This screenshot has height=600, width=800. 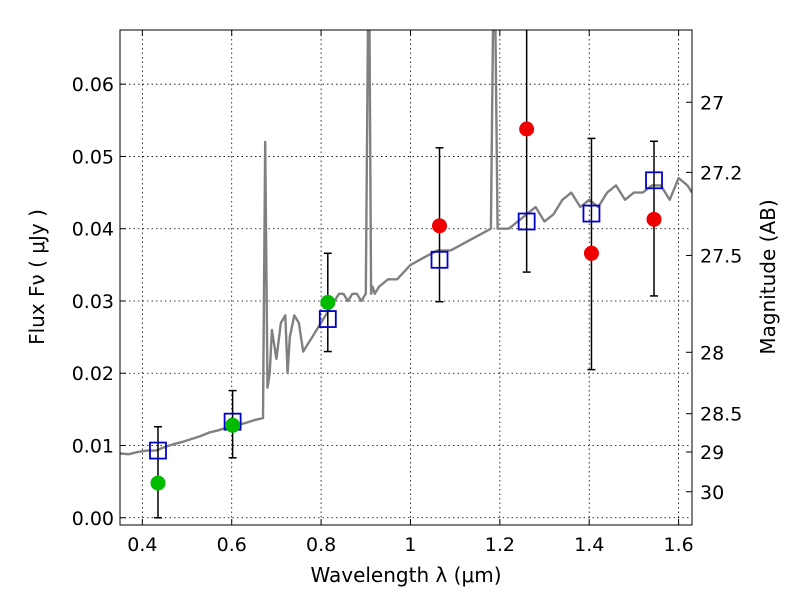 I want to click on y-tick-label: 0.00, so click(x=93, y=519).